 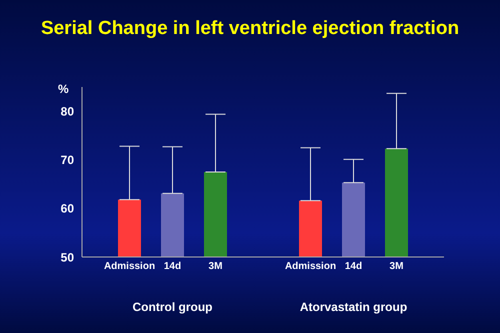 I want to click on x-tick-label: Control group, so click(x=172, y=307).